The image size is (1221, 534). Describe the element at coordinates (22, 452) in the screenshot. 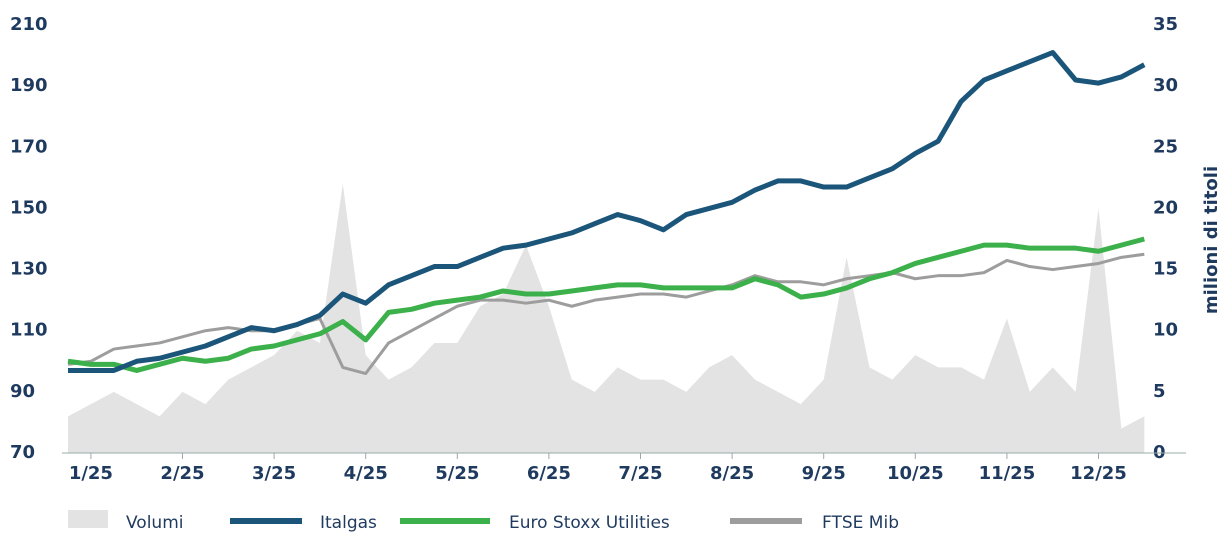

I see `y-tick-label: 70` at that location.